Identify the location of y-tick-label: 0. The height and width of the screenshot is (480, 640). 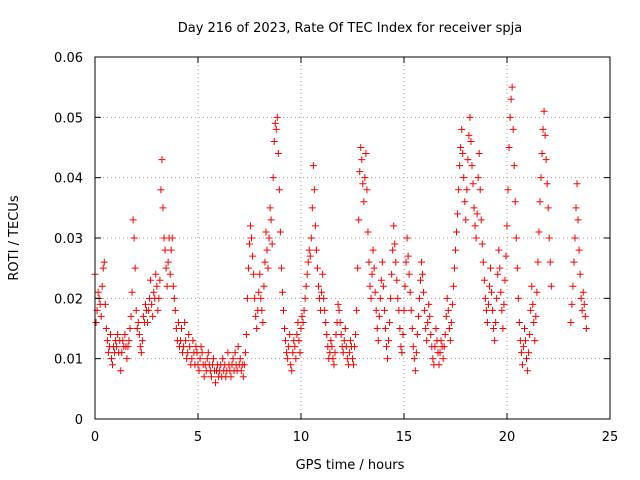
(79, 420).